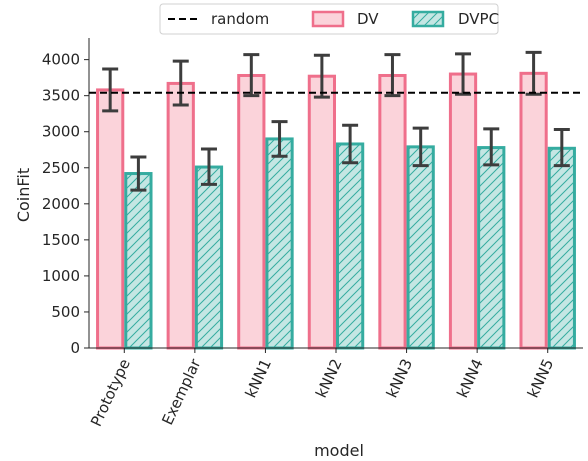  I want to click on y-tick-label: 4000, so click(61, 60).